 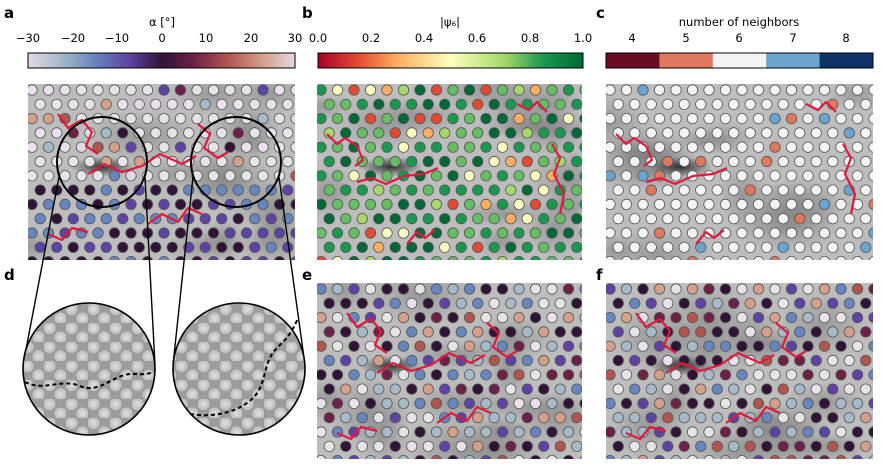 I want to click on zoom-circle-left, so click(x=102, y=162).